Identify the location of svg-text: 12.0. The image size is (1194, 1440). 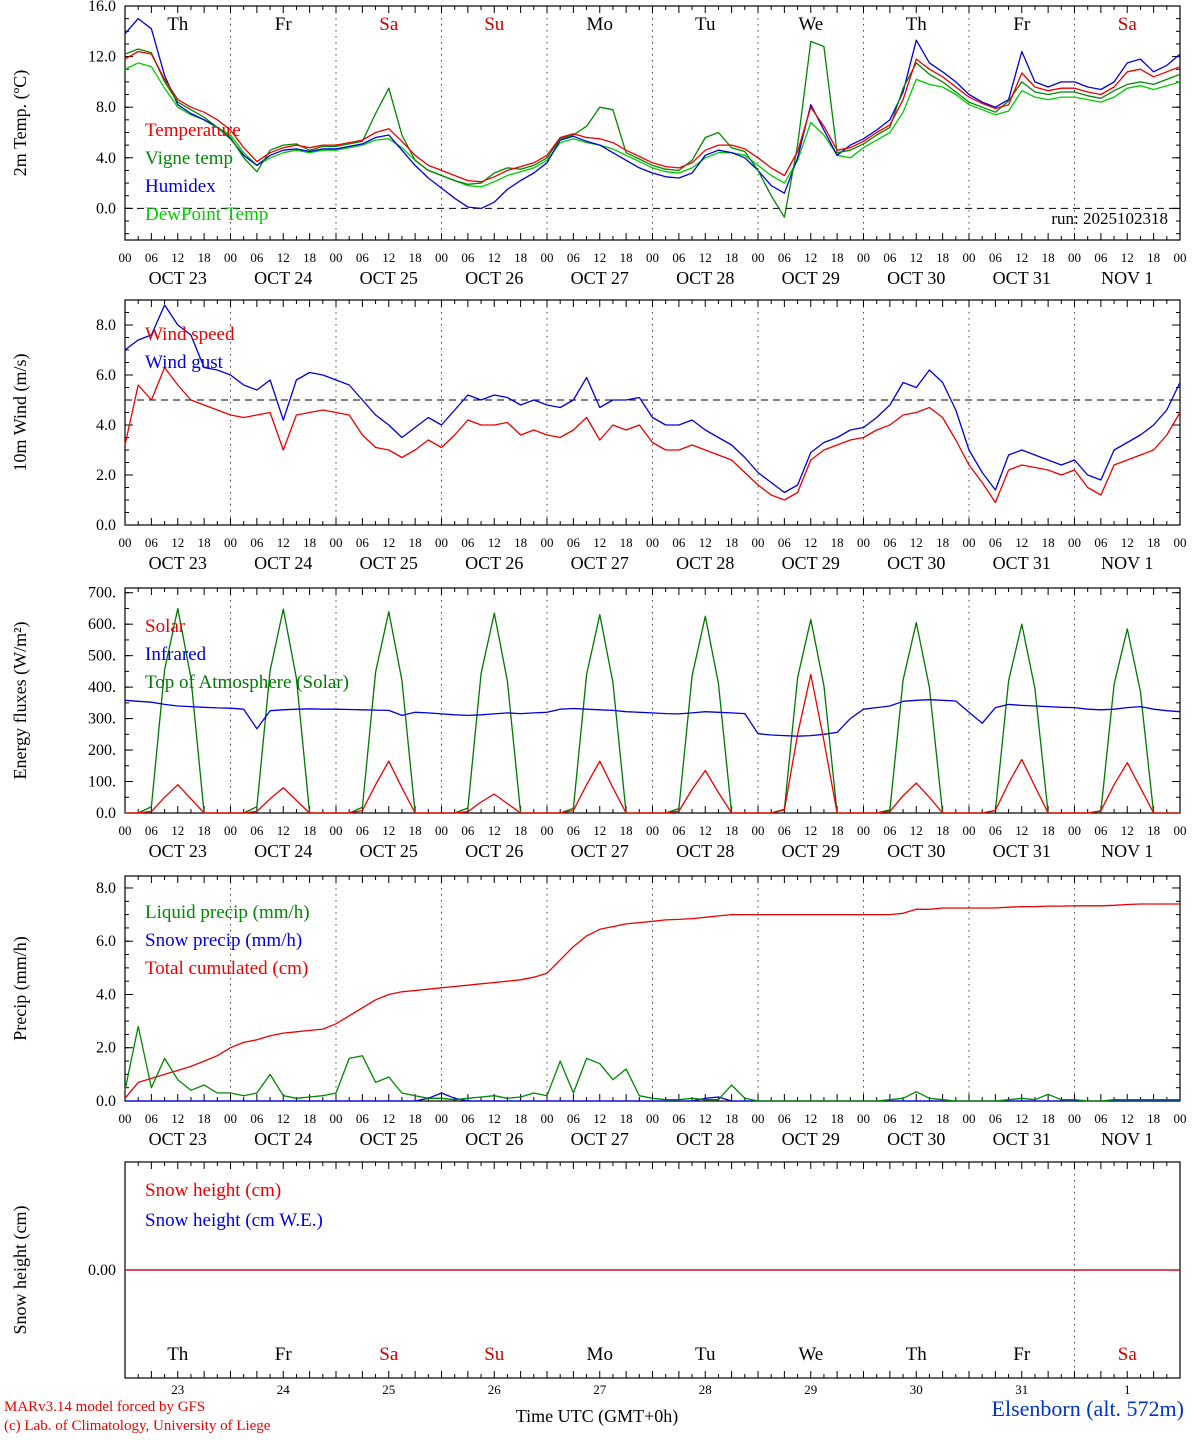
(102, 57).